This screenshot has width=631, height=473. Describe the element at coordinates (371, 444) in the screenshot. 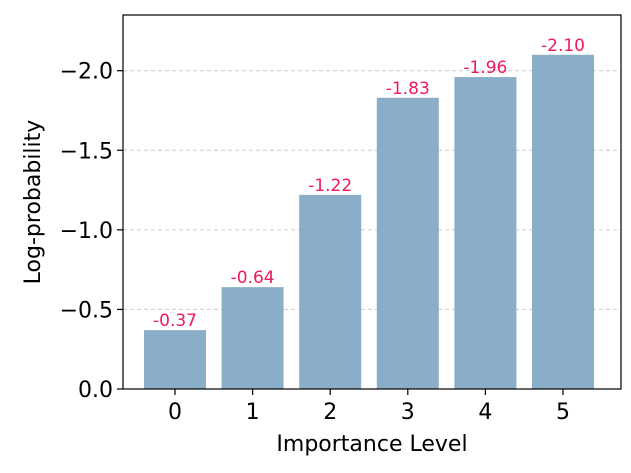

I see `x-axis-title: Importance Level` at that location.